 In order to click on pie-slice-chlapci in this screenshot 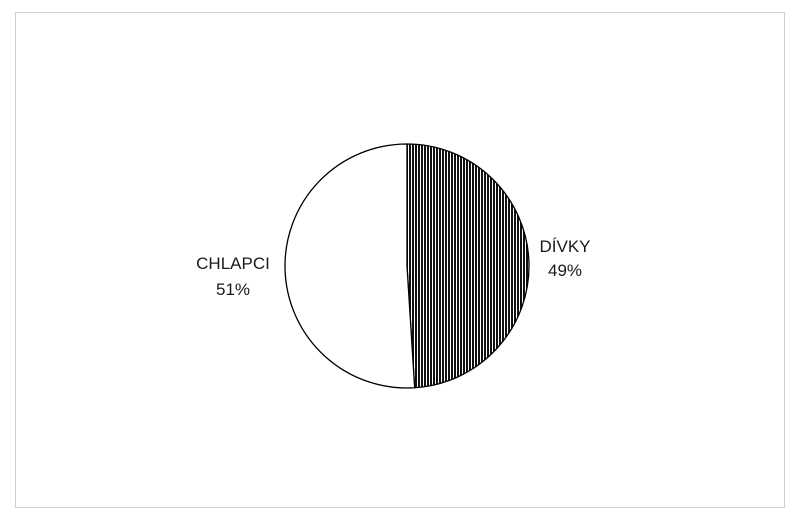, I will do `click(350, 266)`.